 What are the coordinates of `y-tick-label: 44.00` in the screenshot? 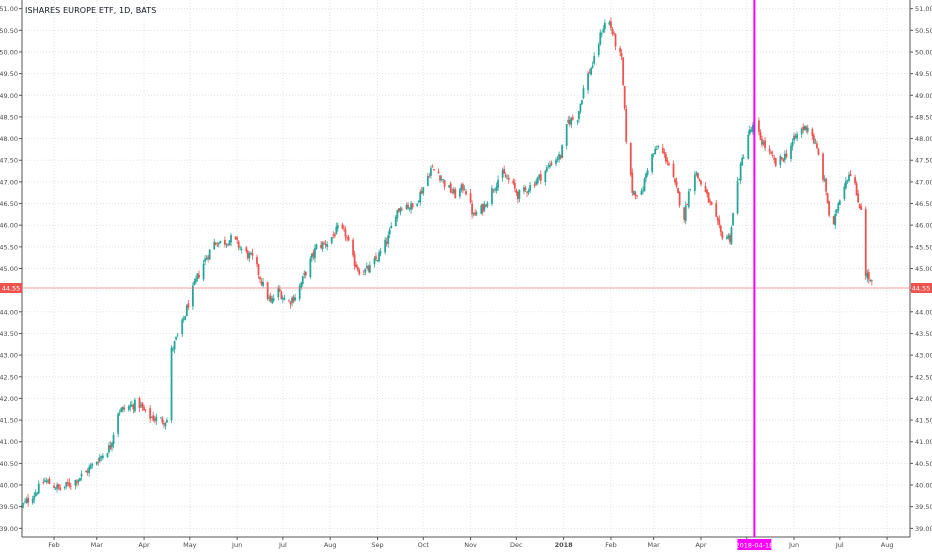 It's located at (9, 312).